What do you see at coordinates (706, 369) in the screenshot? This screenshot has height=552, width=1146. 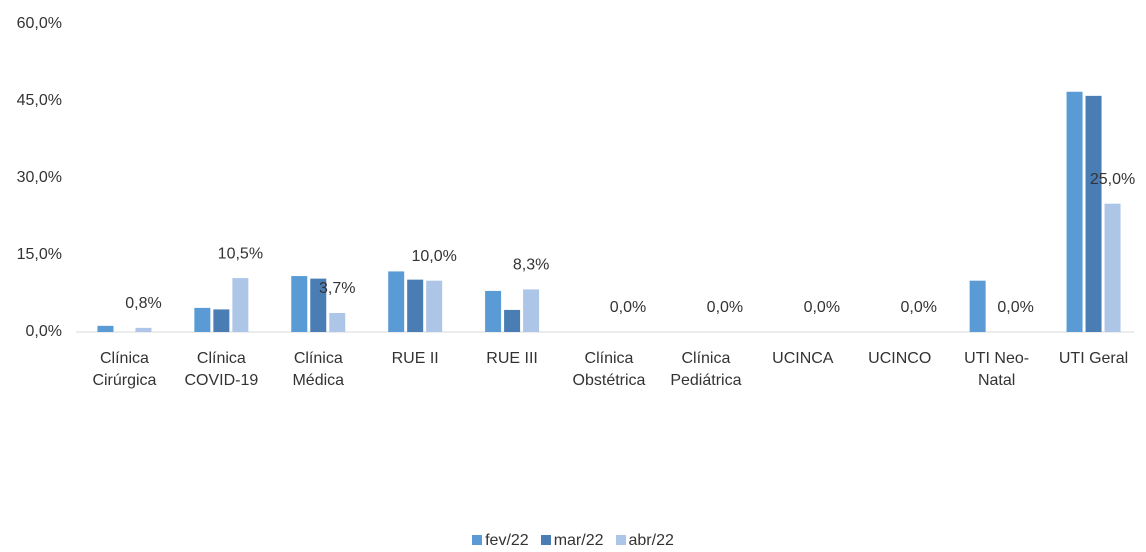 I see `x-tick-label: Clínica Pediátrica` at bounding box center [706, 369].